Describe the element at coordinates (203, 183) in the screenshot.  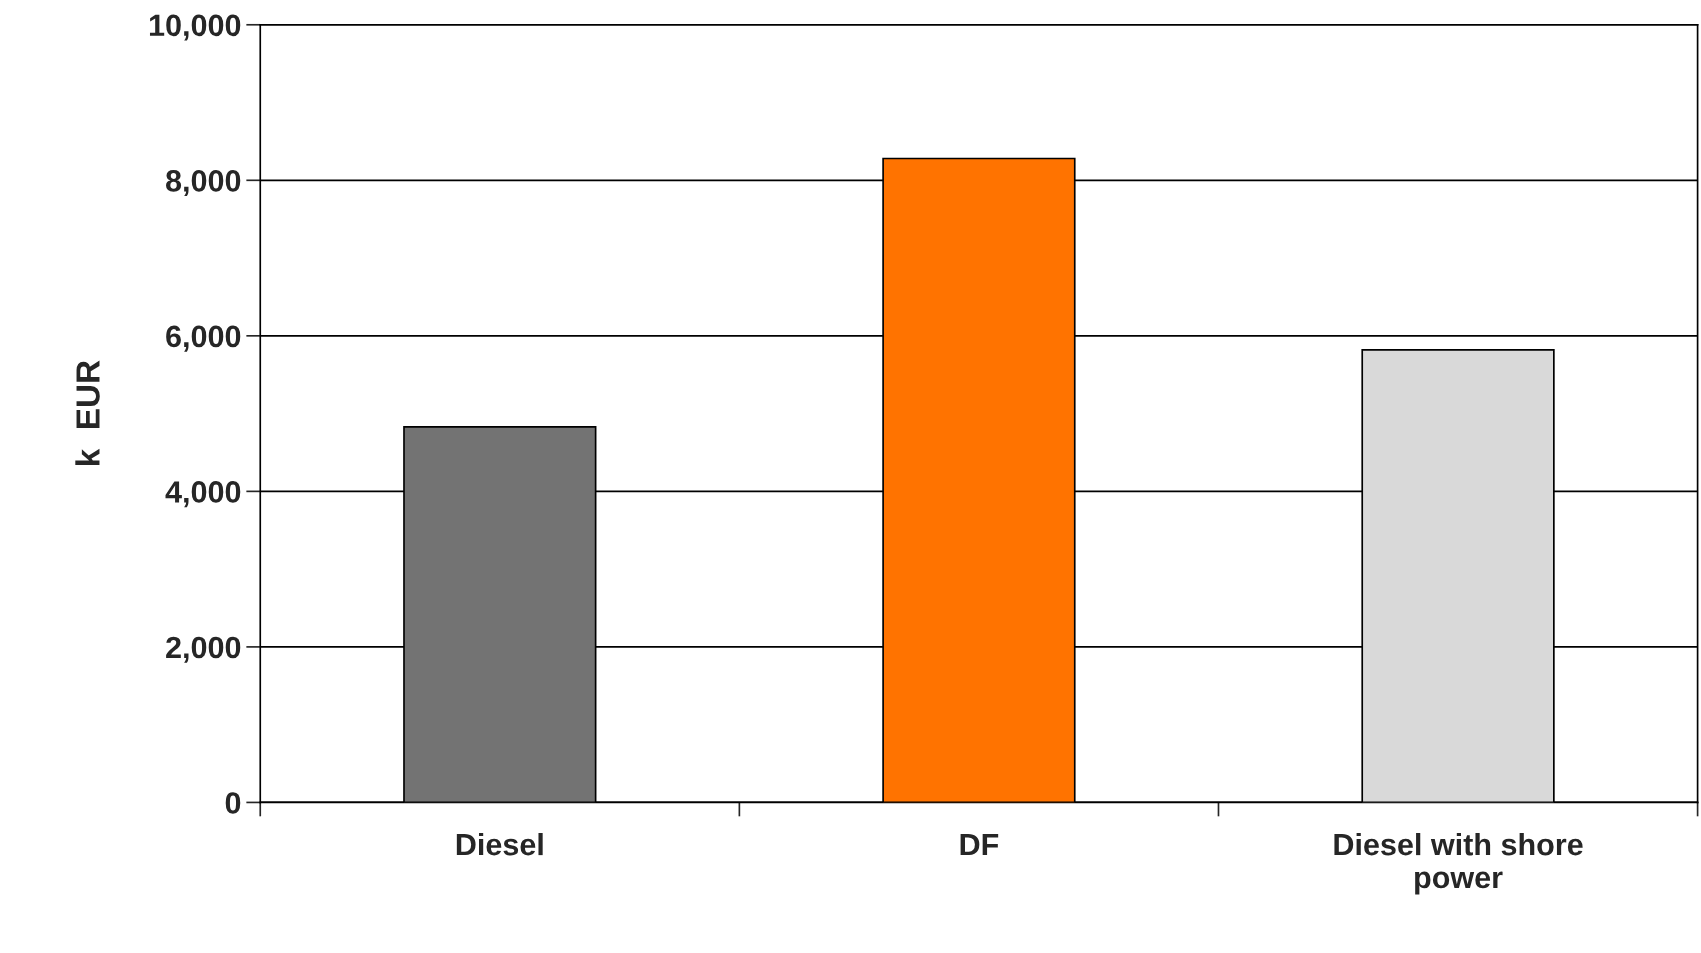
I see `y-tick-label: 8,000` at that location.